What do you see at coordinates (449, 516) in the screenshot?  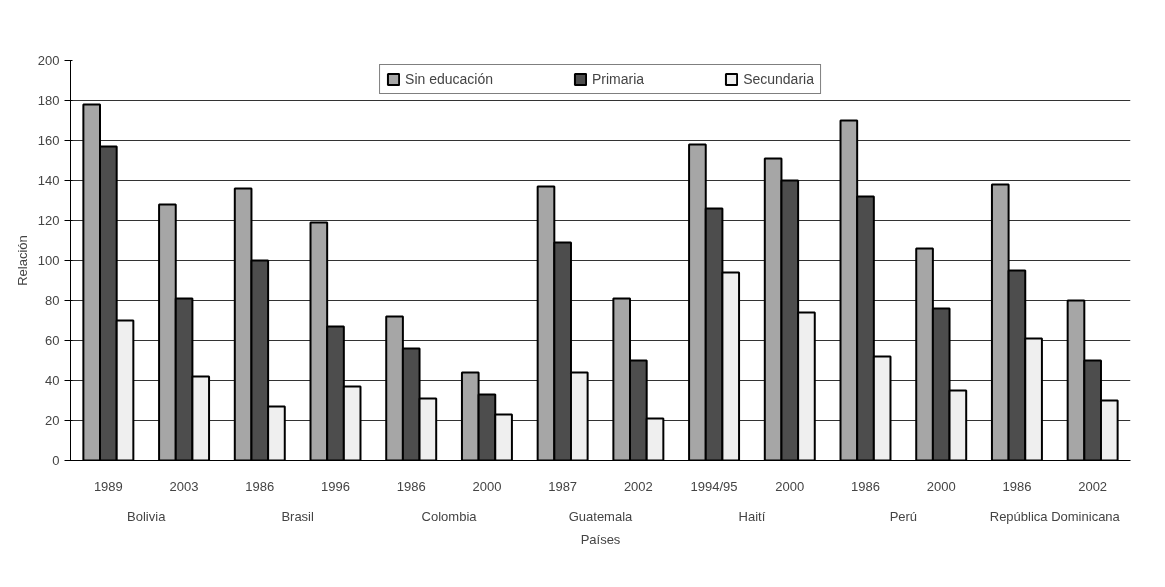 I see `text: Colombia` at bounding box center [449, 516].